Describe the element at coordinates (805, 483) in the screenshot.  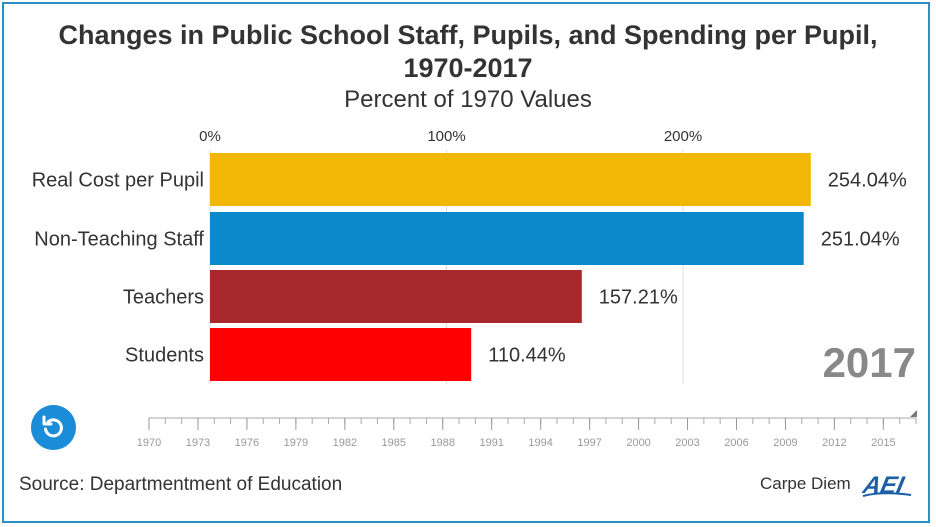
I see `brand-text: Carpe Diem` at that location.